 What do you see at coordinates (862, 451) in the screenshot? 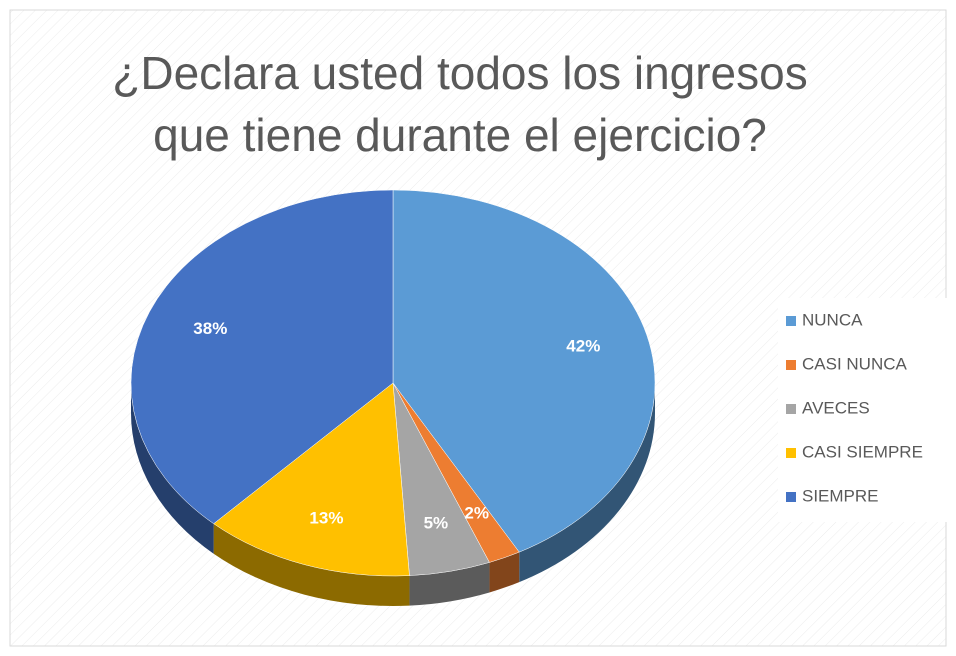
I see `legend-label: CASI SIEMPRE` at bounding box center [862, 451].